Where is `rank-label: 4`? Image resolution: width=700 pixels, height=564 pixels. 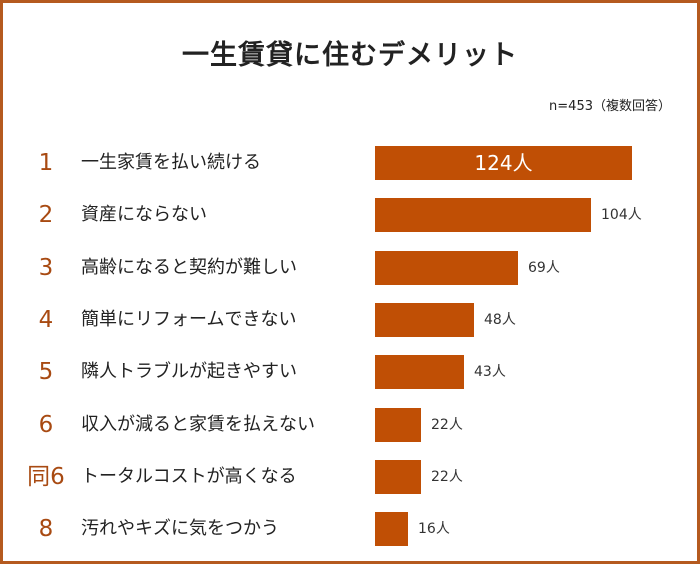
rank-label: 4 is located at coordinates (46, 319).